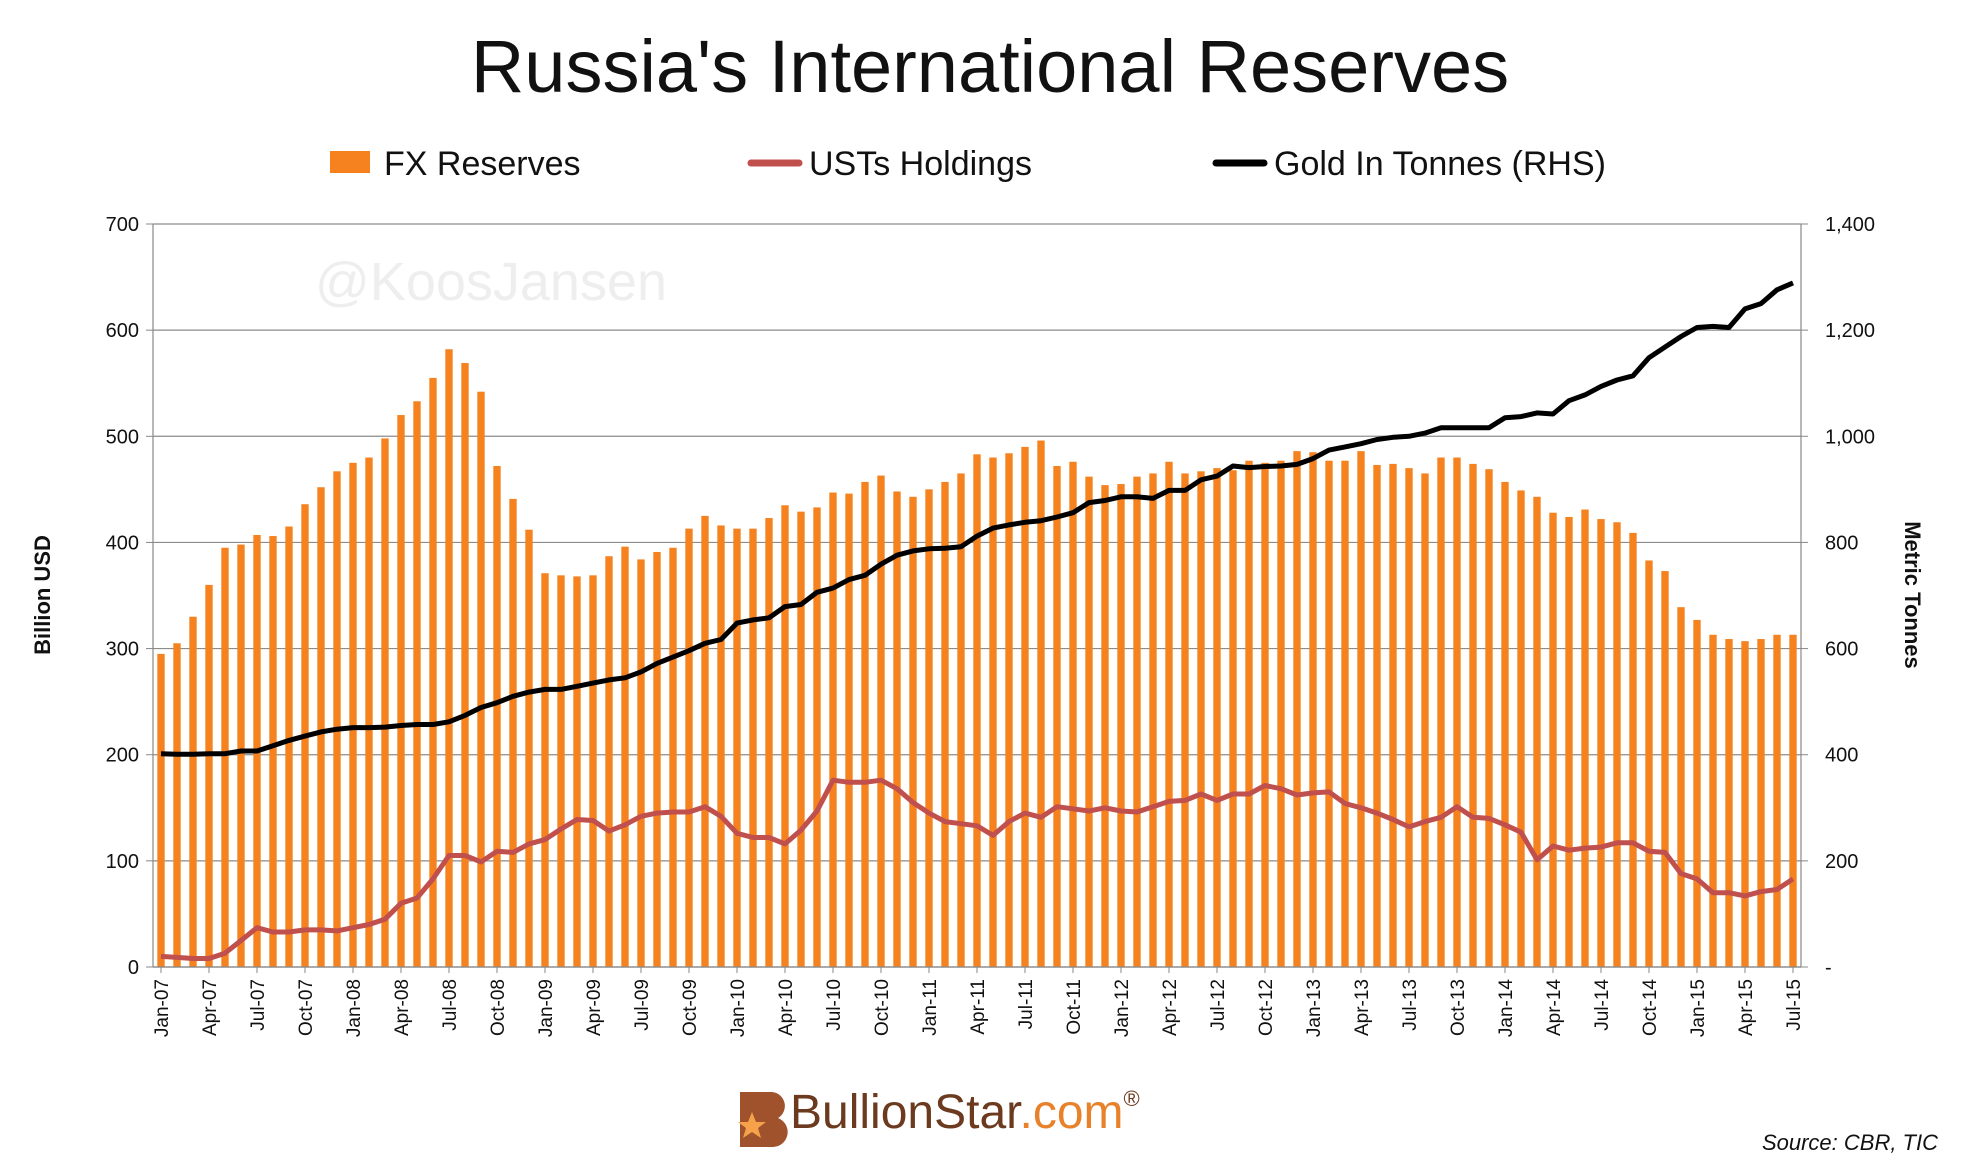 The image size is (1965, 1167). Describe the element at coordinates (1458, 1007) in the screenshot. I see `x-tick-label: Oct-13` at that location.